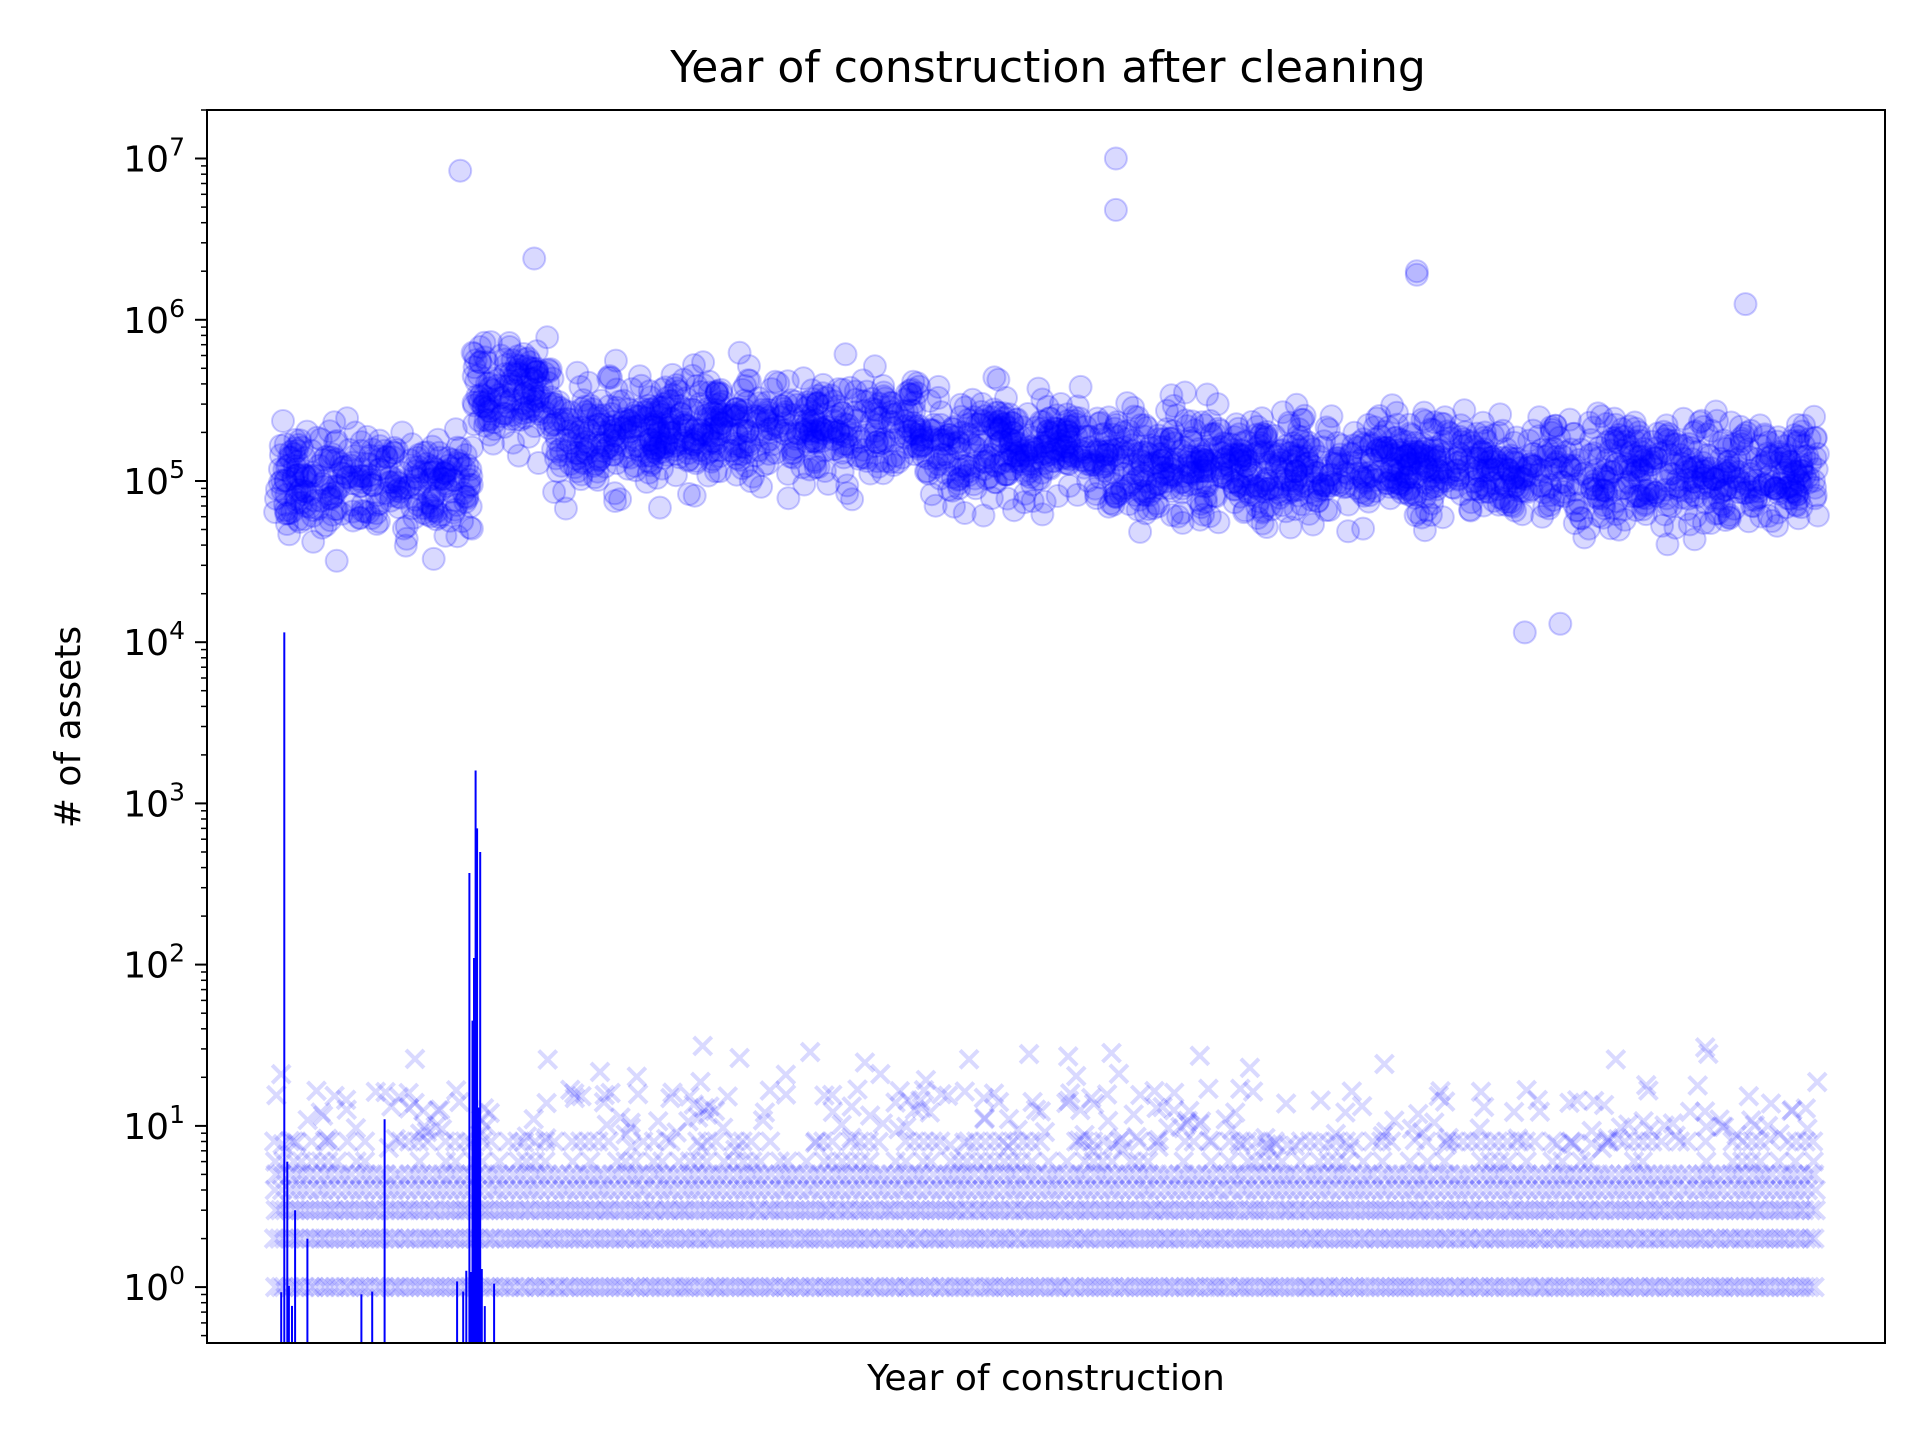  Describe the element at coordinates (177, 791) in the screenshot. I see `y-tick-exponent: 3` at that location.